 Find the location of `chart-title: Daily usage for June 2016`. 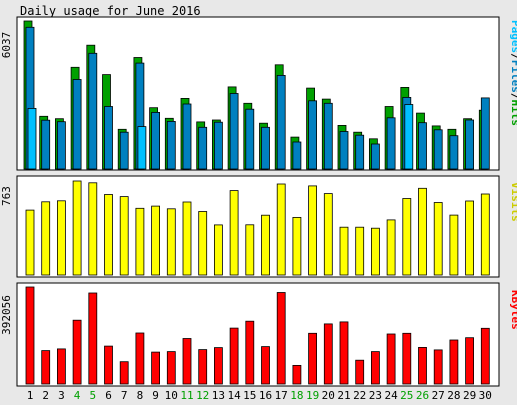

chart-title: Daily usage for June 2016 is located at coordinates (110, 11).